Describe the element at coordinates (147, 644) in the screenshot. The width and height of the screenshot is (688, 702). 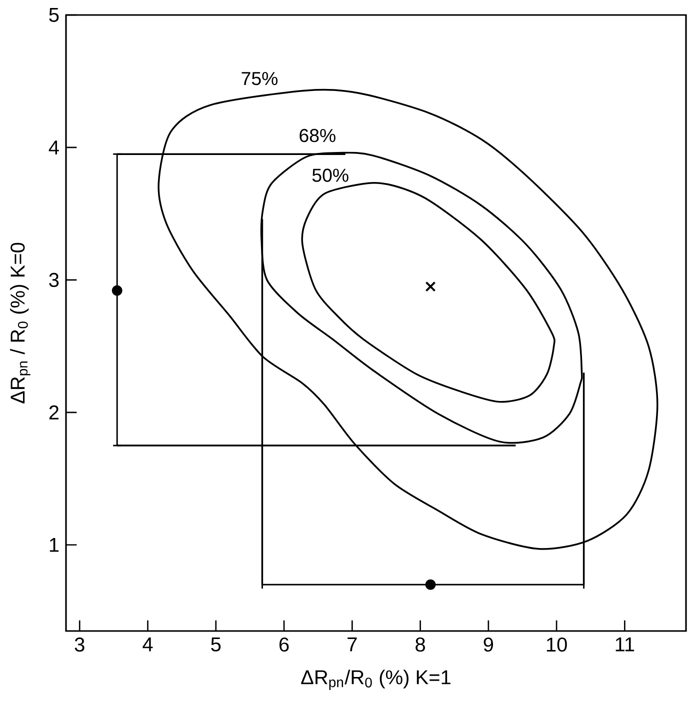
I see `x-tick-label: 4` at that location.